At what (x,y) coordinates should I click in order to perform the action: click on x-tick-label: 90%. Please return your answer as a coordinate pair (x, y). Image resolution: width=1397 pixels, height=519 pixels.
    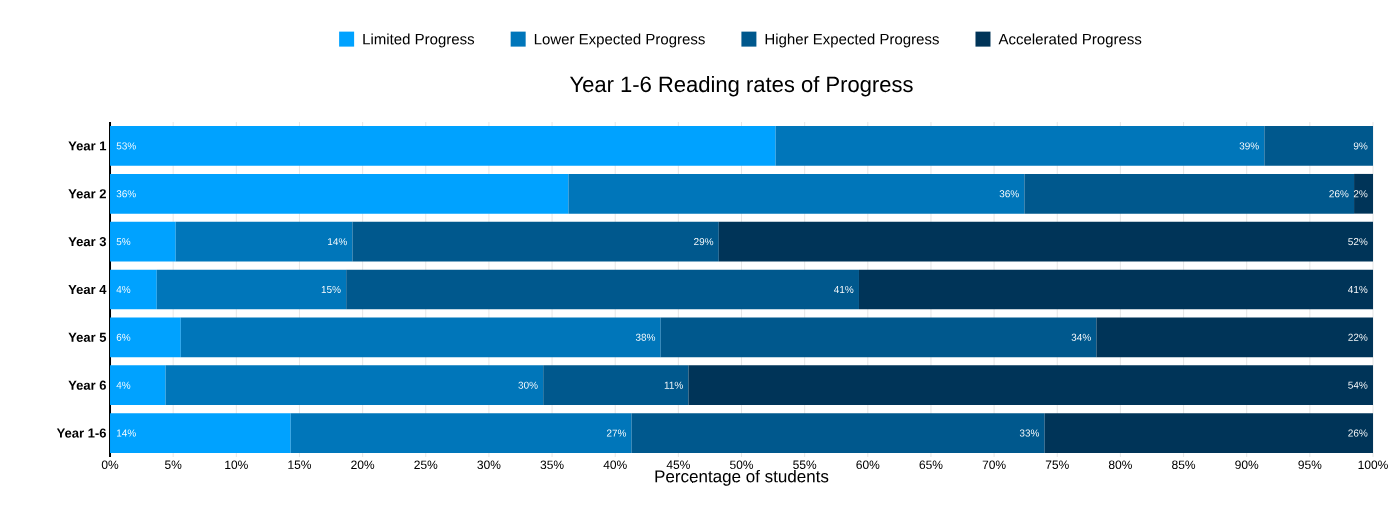
    Looking at the image, I should click on (1247, 465).